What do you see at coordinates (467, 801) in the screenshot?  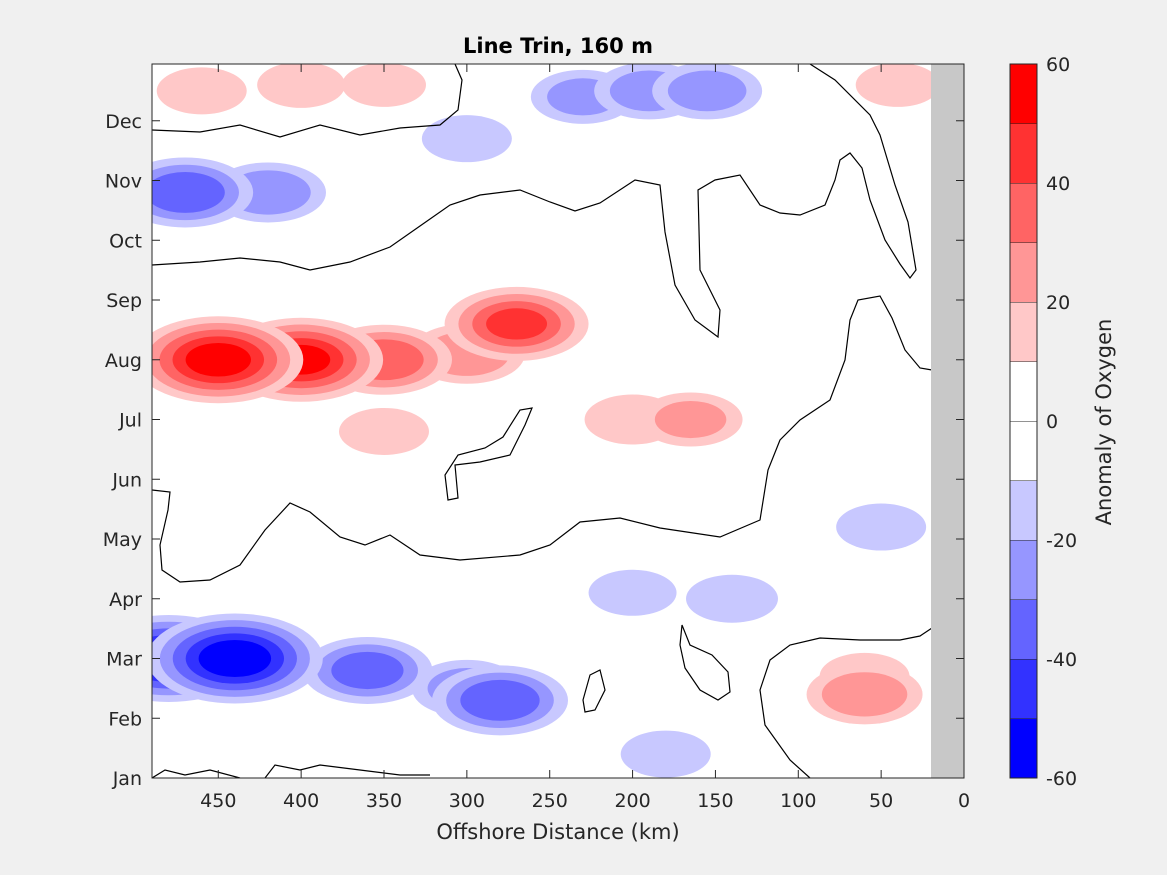 I see `x-tick-label: 300` at bounding box center [467, 801].